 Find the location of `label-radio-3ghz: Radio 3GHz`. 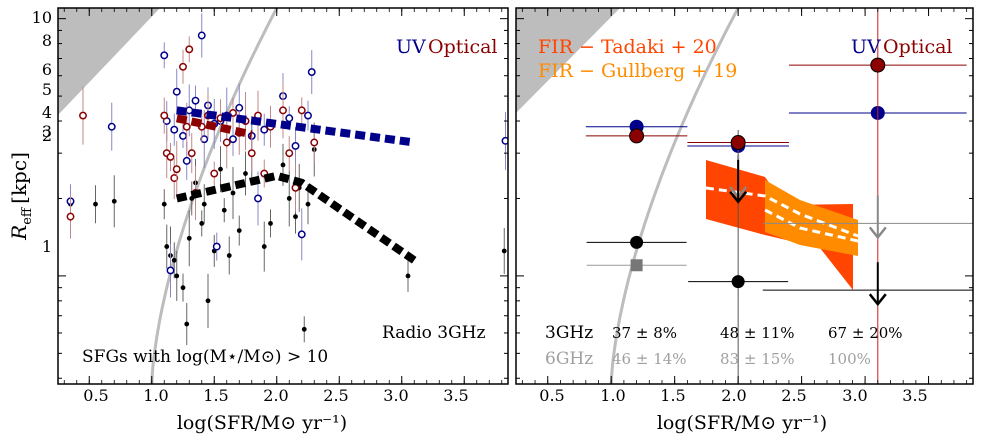

label-radio-3ghz: Radio 3GHz is located at coordinates (434, 333).